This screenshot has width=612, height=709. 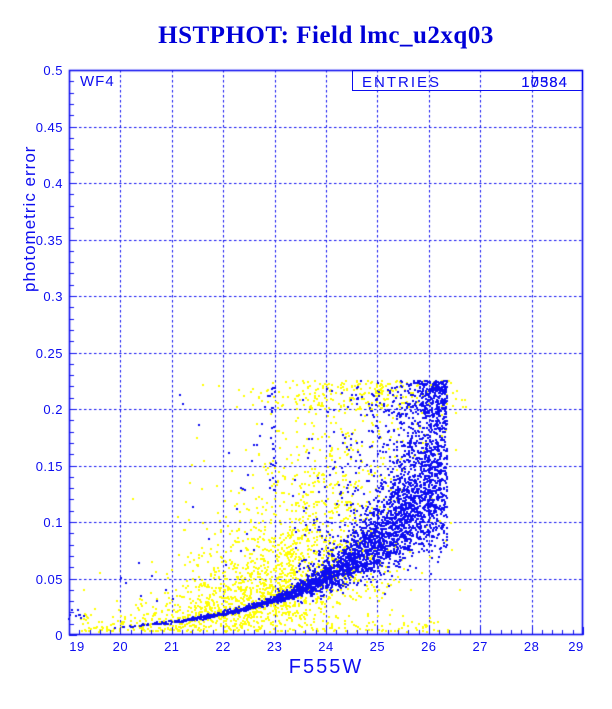 What do you see at coordinates (49, 579) in the screenshot?
I see `y-tick-label: 0.05` at bounding box center [49, 579].